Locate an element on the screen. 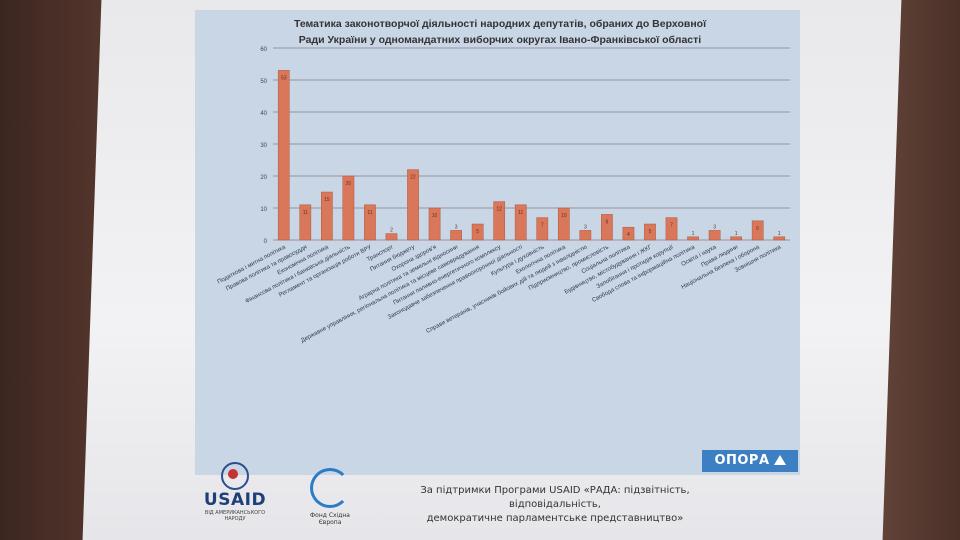  y-tick-label: 30 is located at coordinates (263, 146).